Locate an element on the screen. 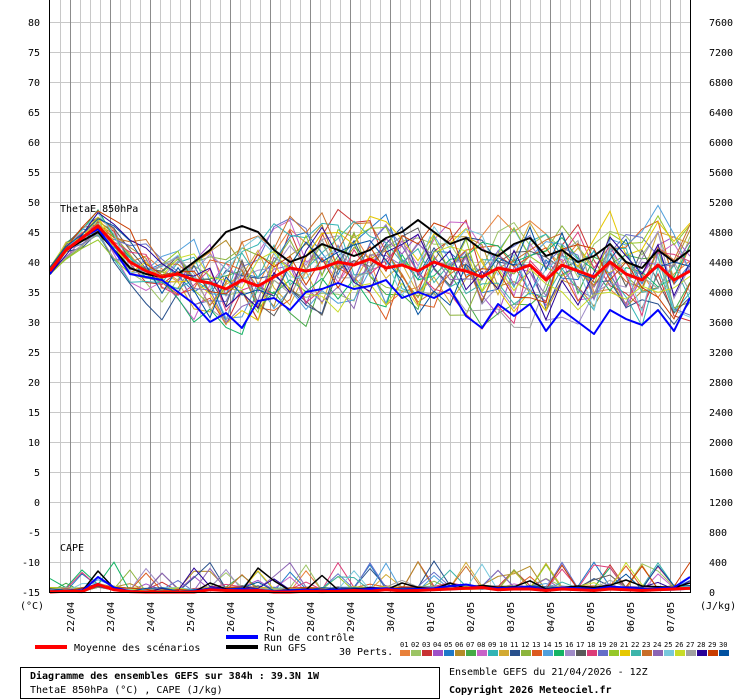 This screenshot has height=700, width=740. left-tick-label: 20 is located at coordinates (34, 383).